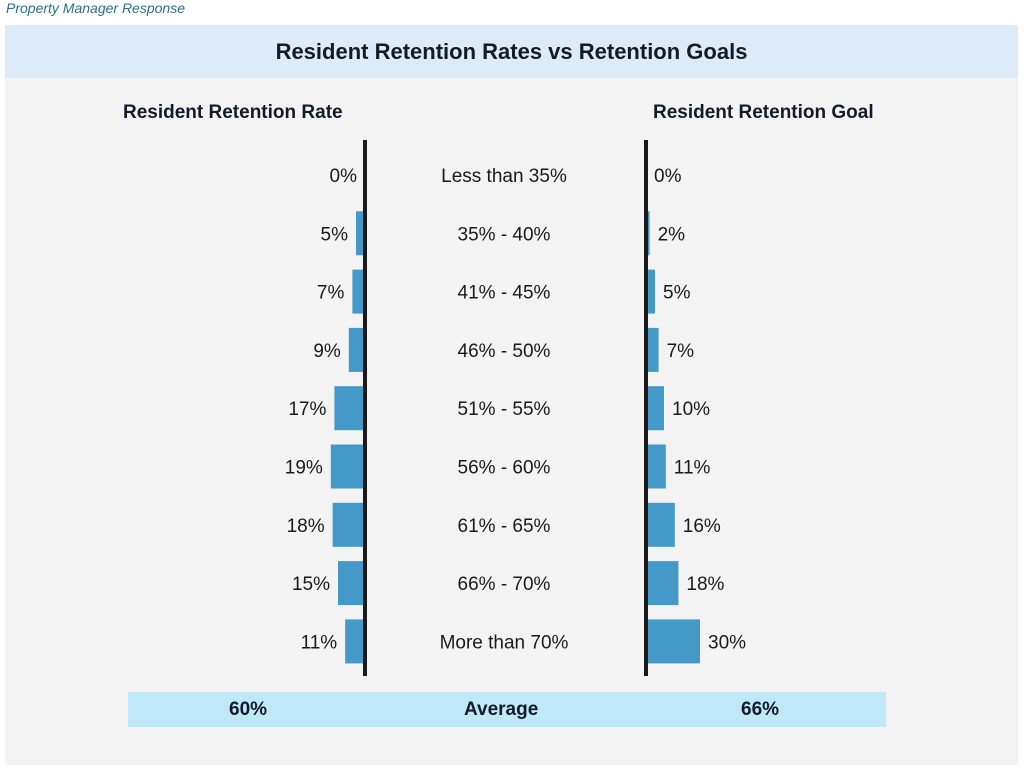  Describe the element at coordinates (501, 709) in the screenshot. I see `average-label: Average` at that location.